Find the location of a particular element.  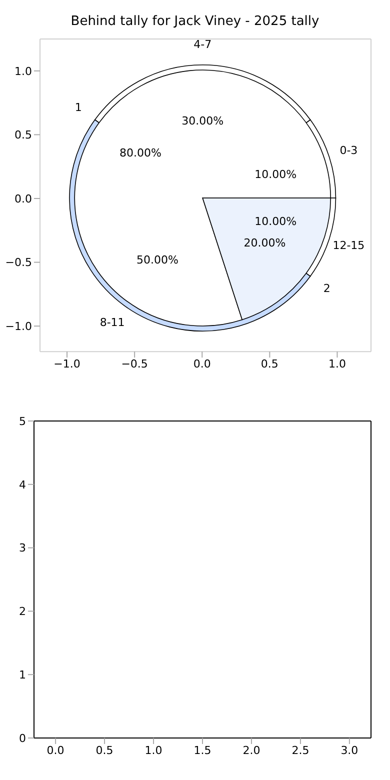

chart-title: Behind tally for Jack Viney - 2025 tally is located at coordinates (195, 21).